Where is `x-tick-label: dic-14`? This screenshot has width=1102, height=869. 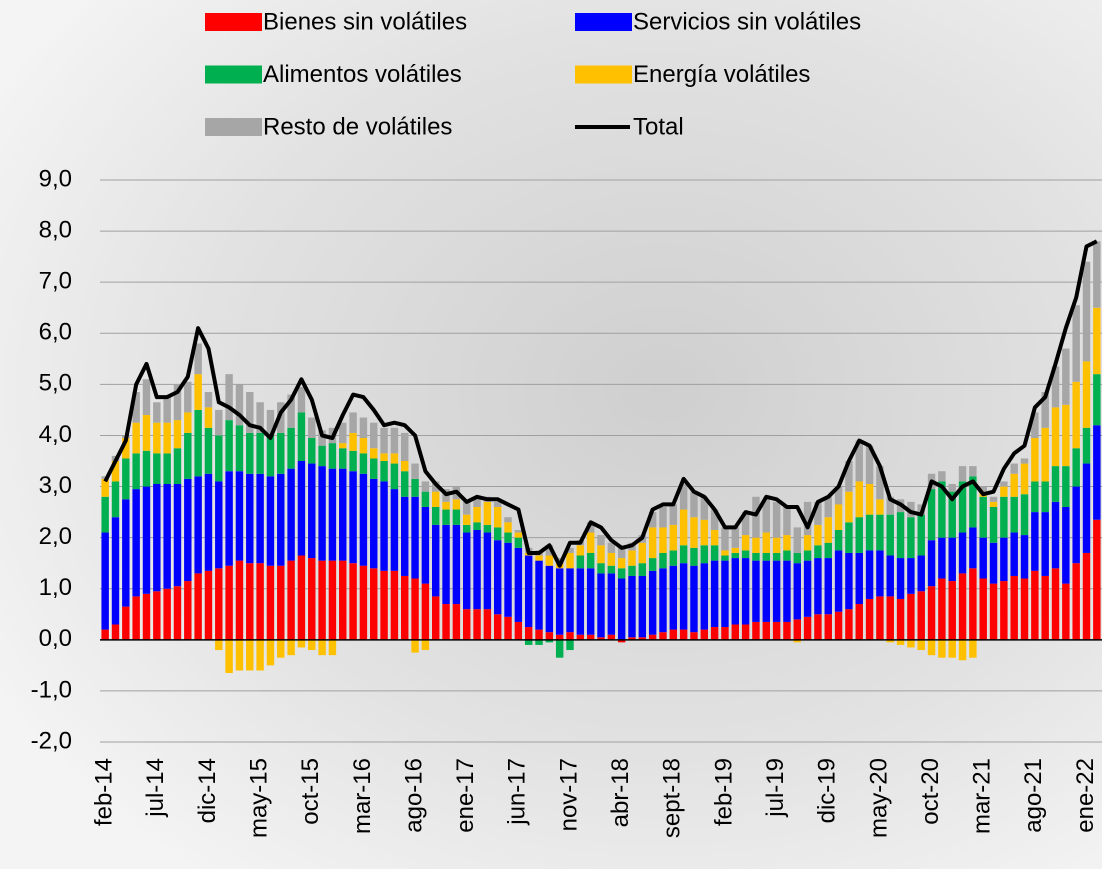 x-tick-label: dic-14 is located at coordinates (207, 790).